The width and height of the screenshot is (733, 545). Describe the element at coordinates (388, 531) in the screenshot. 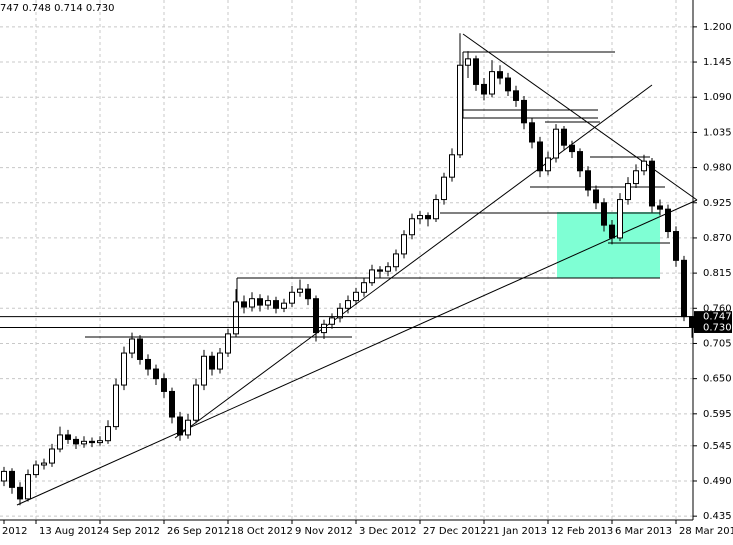

I see `x-tick-label: 3 Dec 2012` at that location.